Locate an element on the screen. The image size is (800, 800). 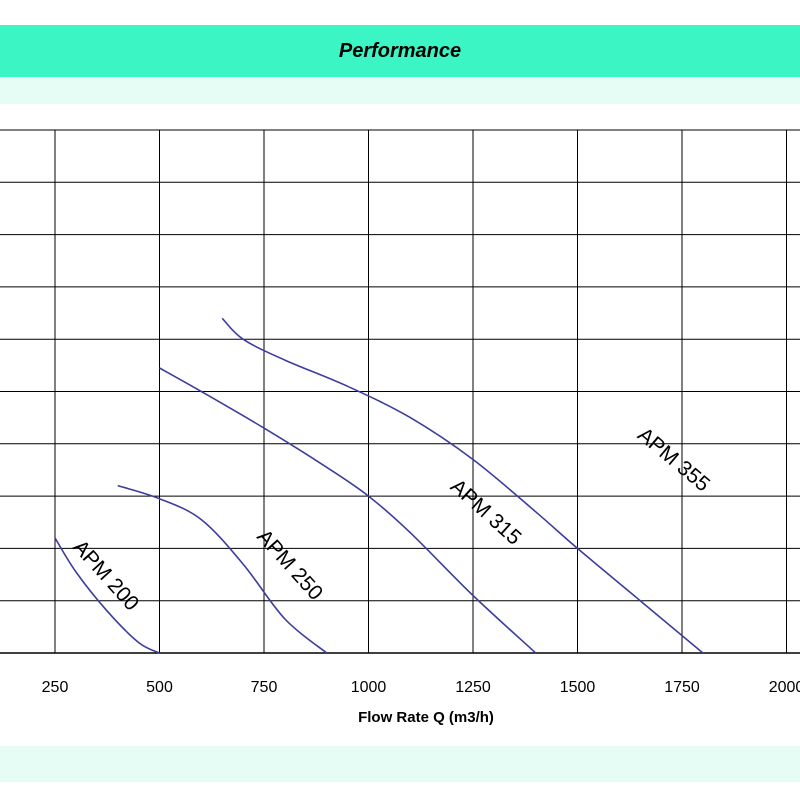
header-bar: Performance is located at coordinates (400, 51).